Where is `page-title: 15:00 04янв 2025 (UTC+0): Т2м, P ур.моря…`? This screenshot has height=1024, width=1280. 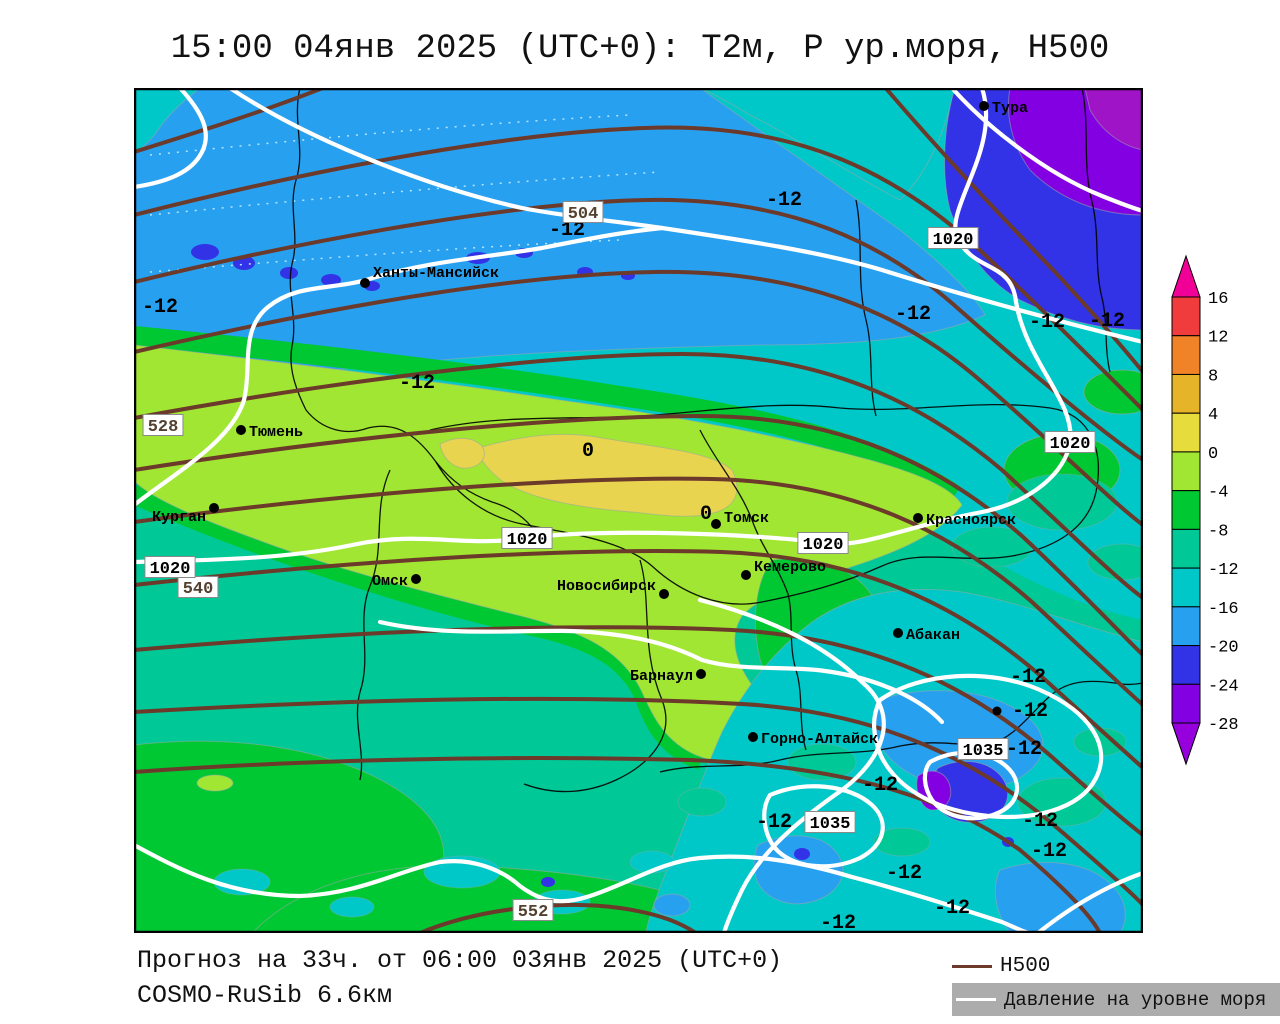 page-title: 15:00 04янв 2025 (UTC+0): Т2м, P ур.моря… is located at coordinates (640, 49).